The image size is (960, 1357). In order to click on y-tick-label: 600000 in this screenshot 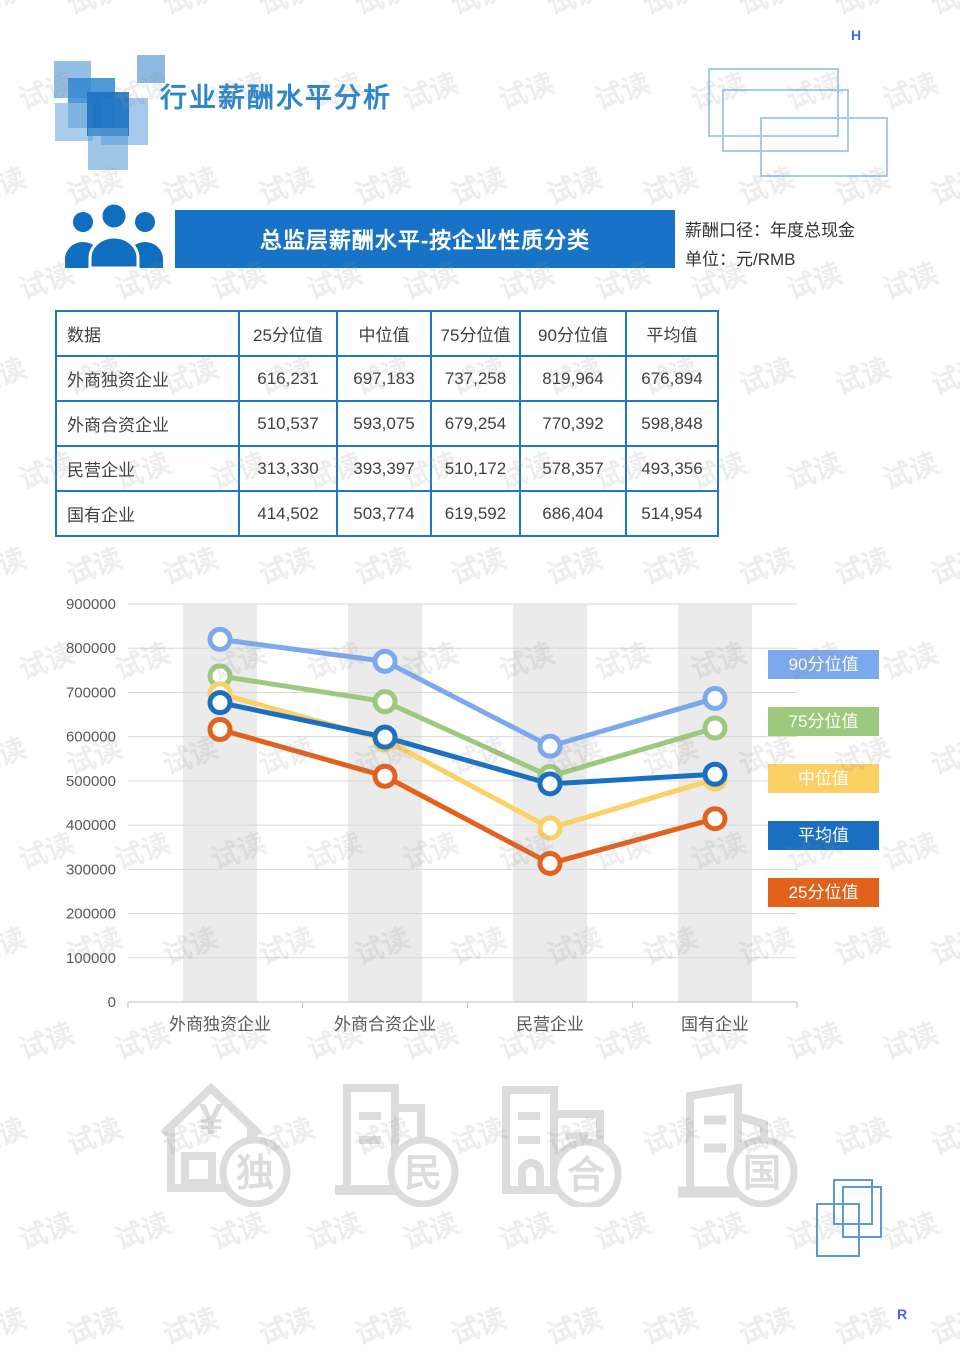, I will do `click(91, 737)`.